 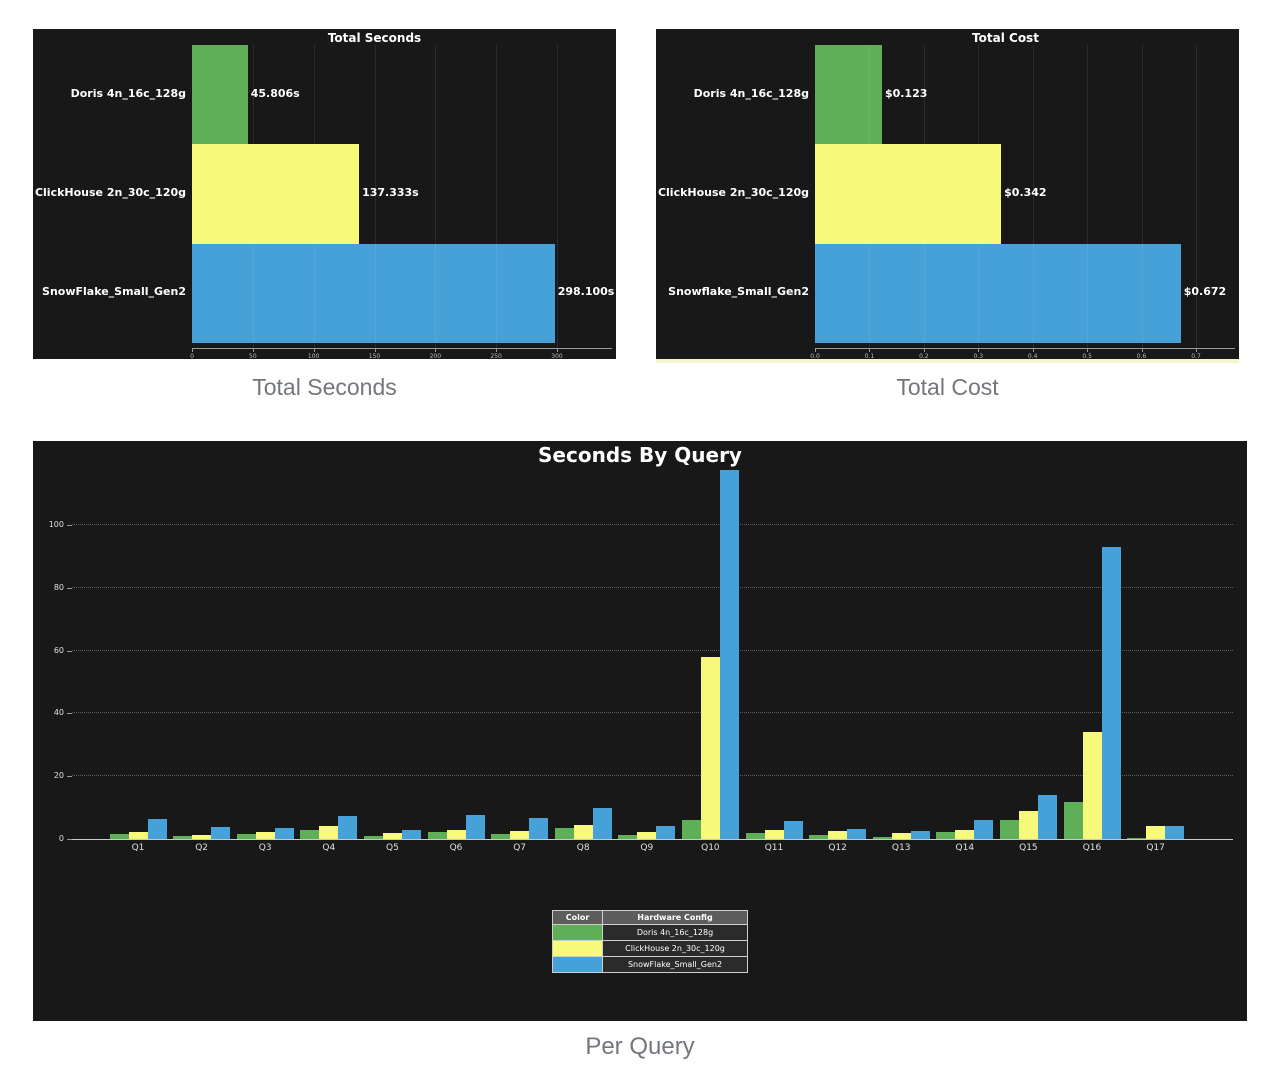 What do you see at coordinates (246, 836) in the screenshot?
I see `seconds-by-query-bar-Q3-green` at bounding box center [246, 836].